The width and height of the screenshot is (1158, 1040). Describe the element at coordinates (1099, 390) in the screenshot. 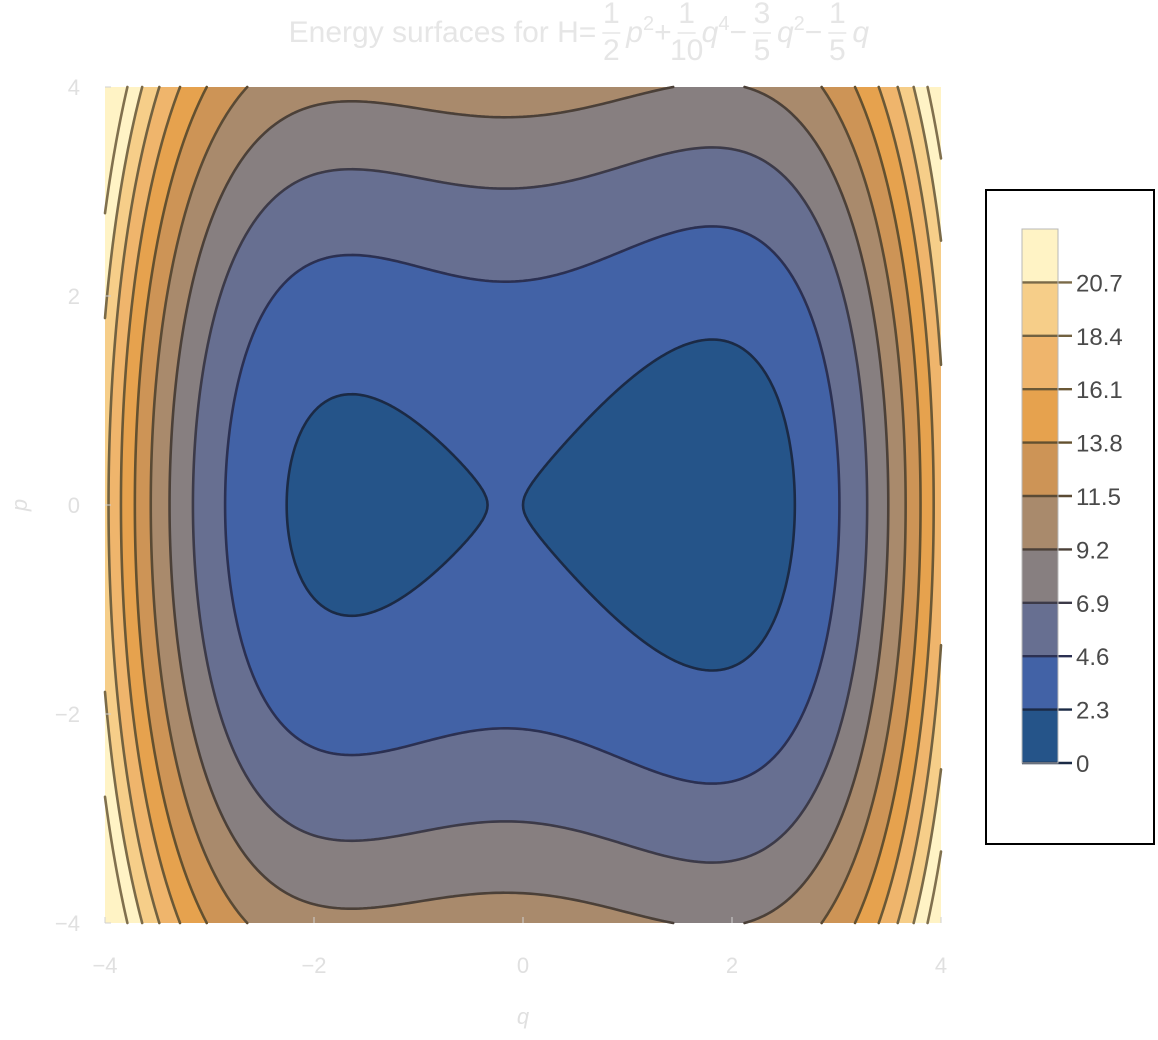

I see `legend-label: 16.1` at that location.